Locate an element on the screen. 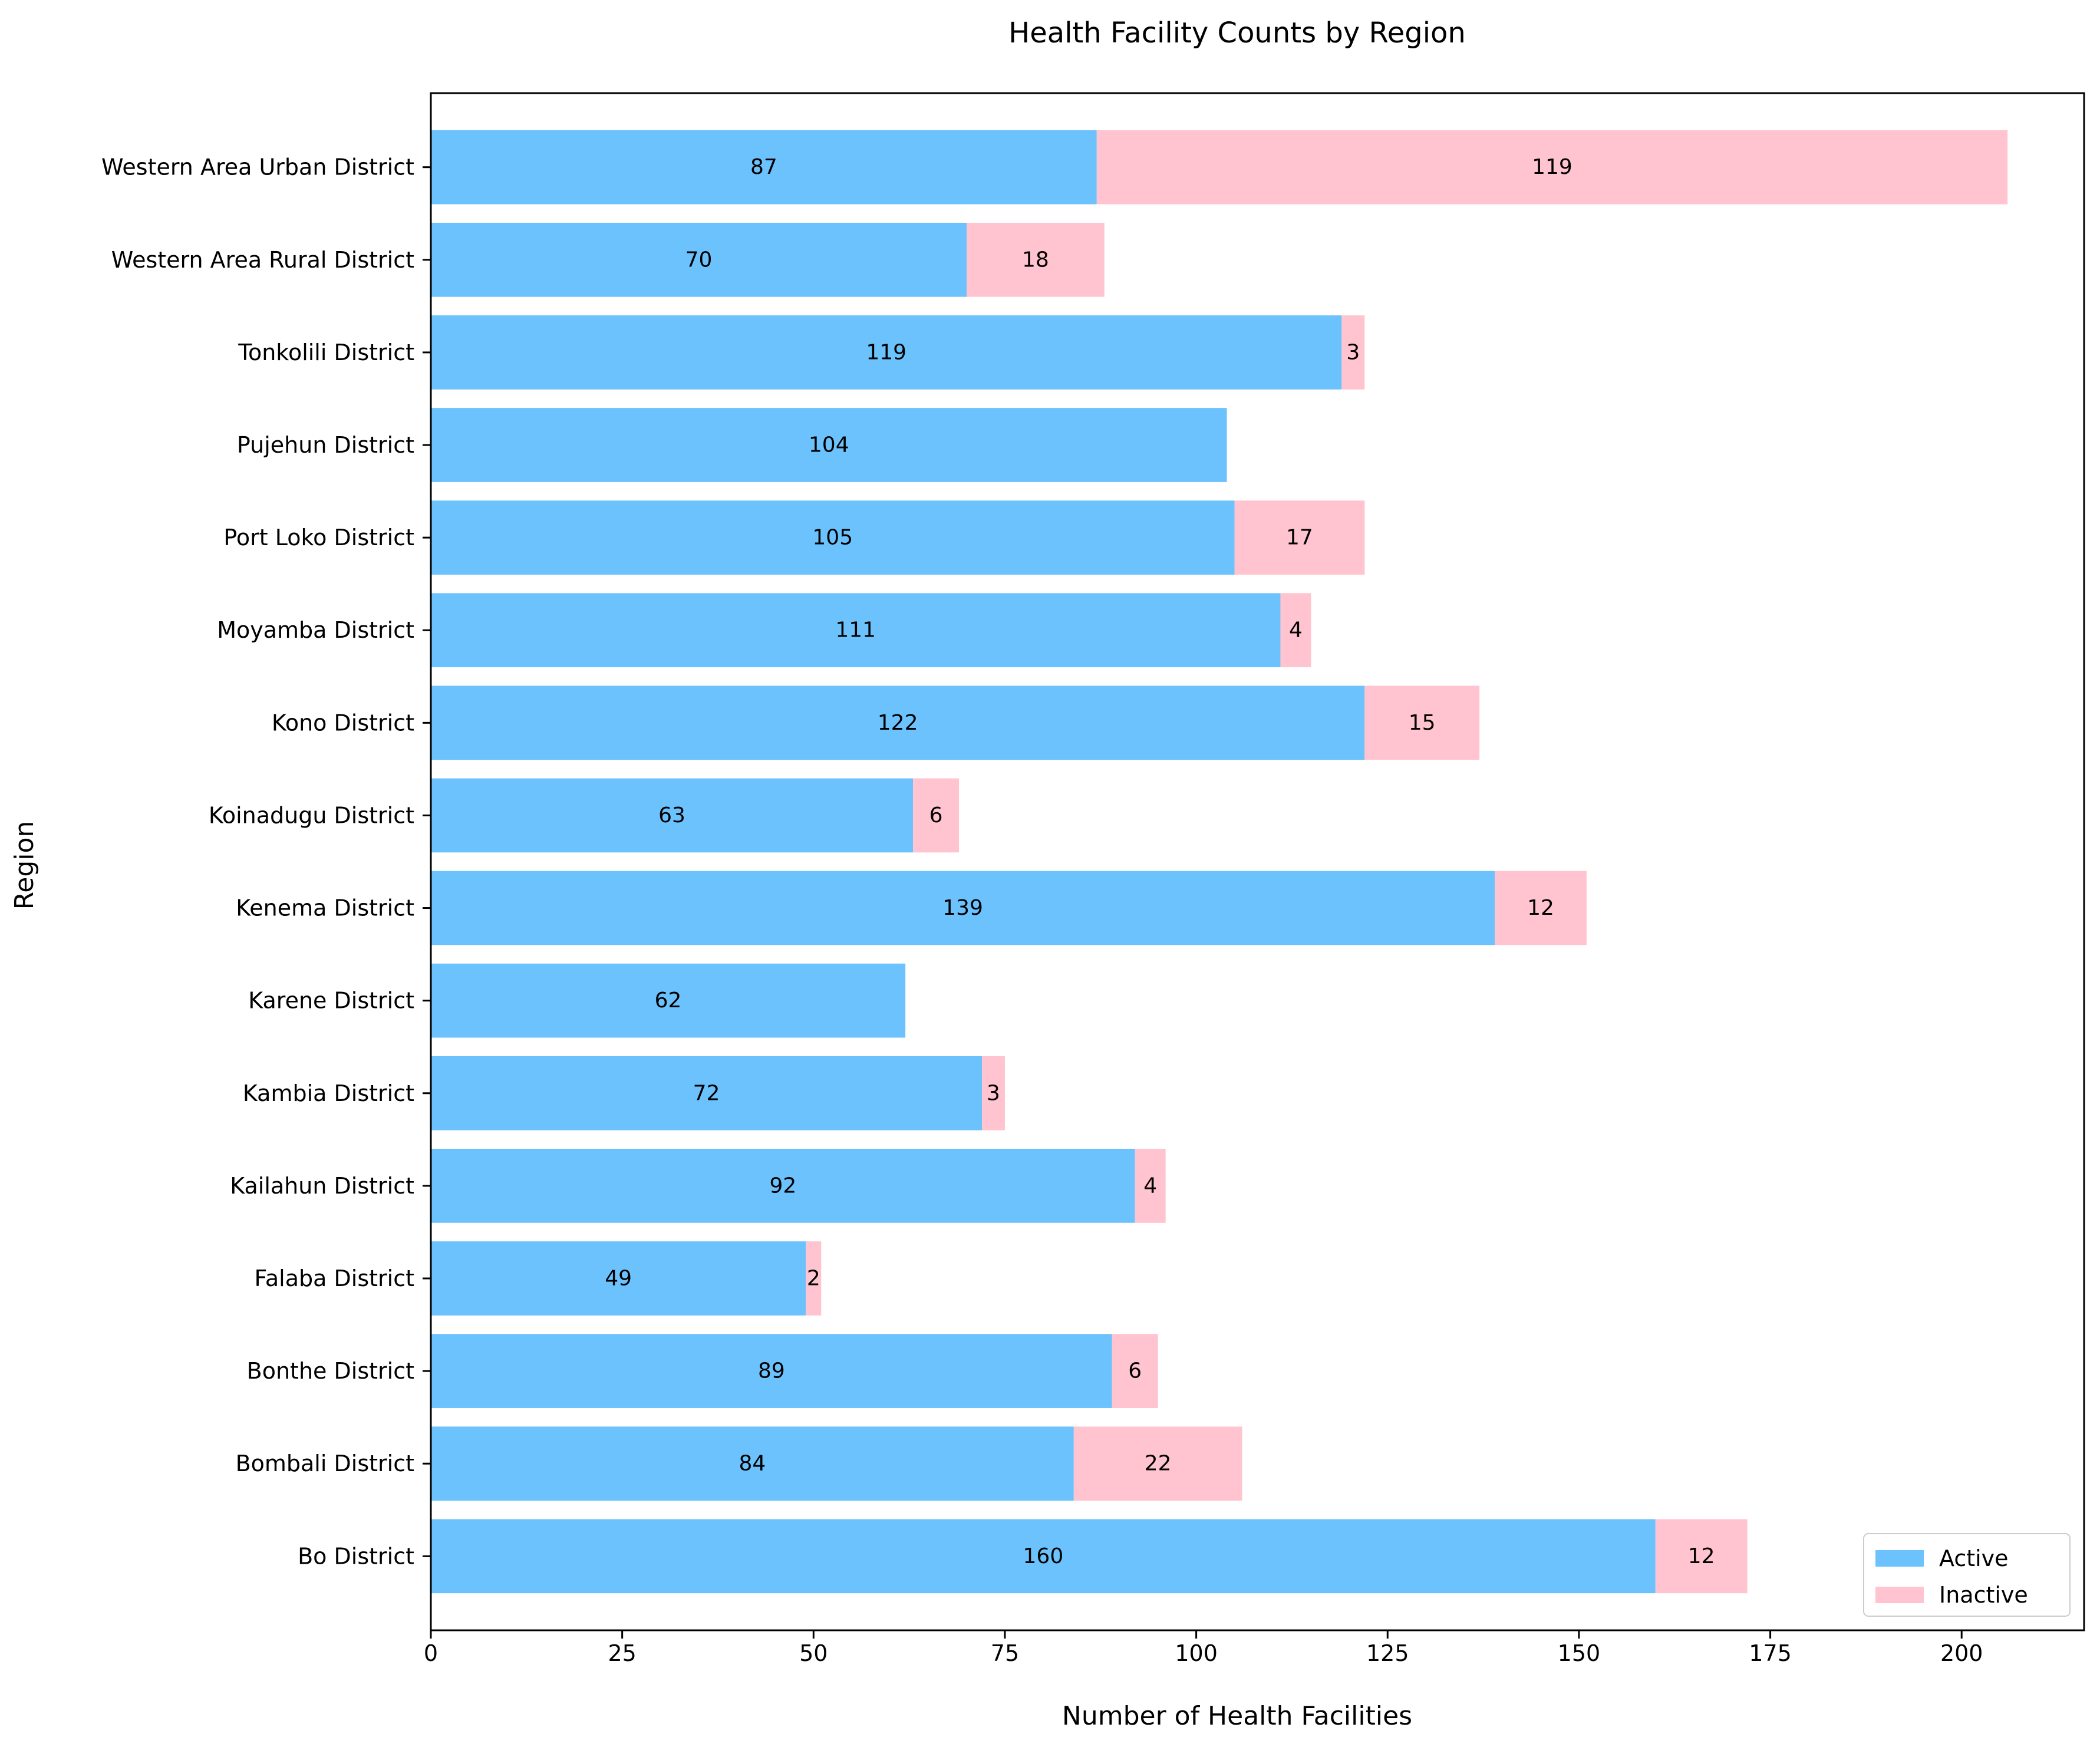 This screenshot has height=1747, width=2100. x-tick-label: 50 is located at coordinates (814, 1653).